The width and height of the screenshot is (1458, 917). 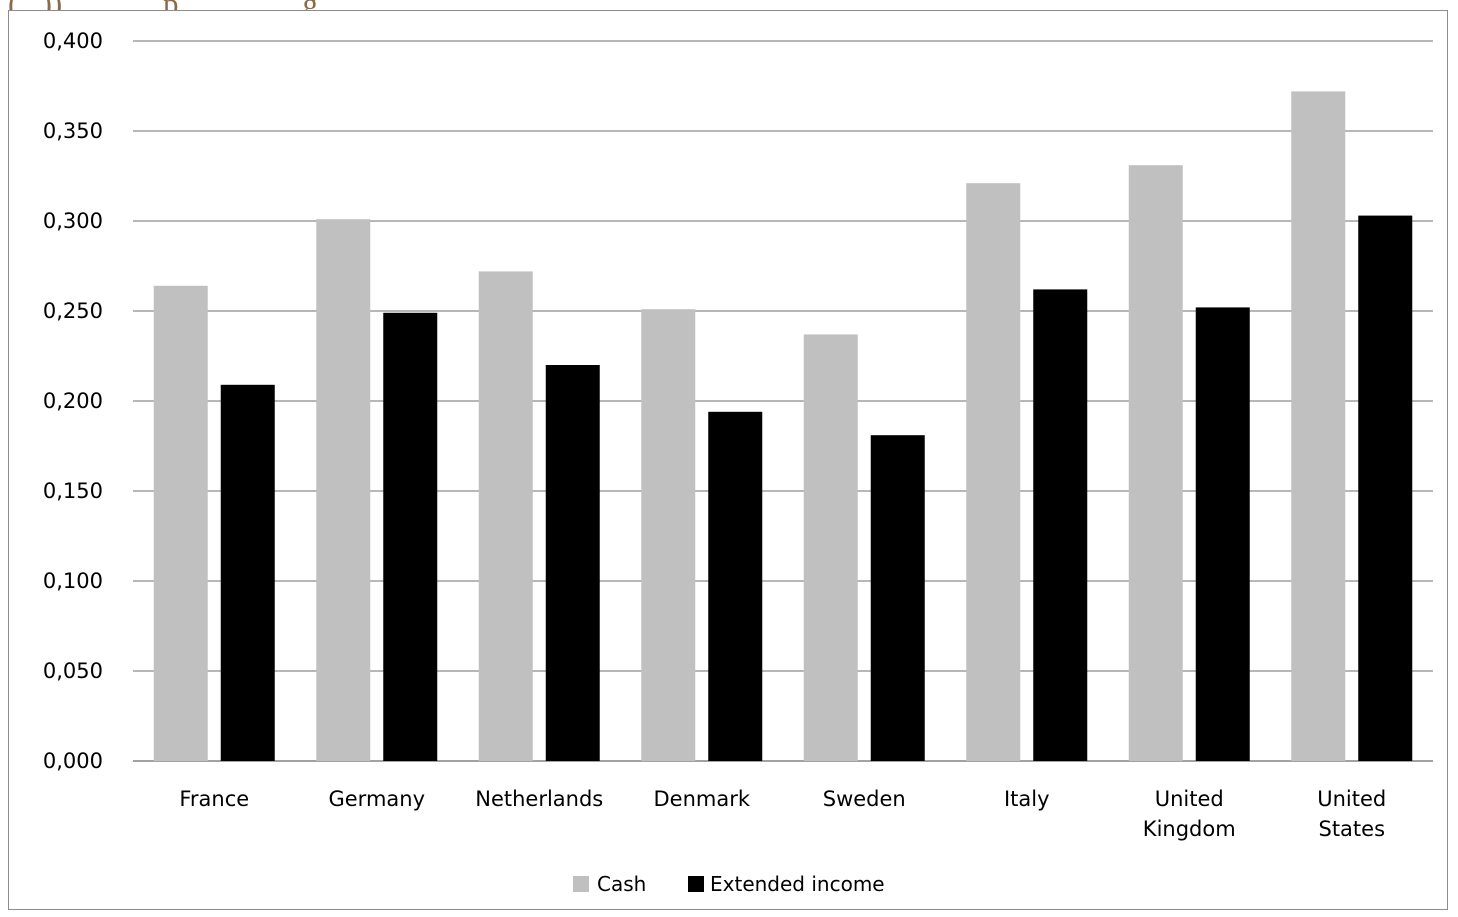 I want to click on y-tick-label: 0,050, so click(x=73, y=671).